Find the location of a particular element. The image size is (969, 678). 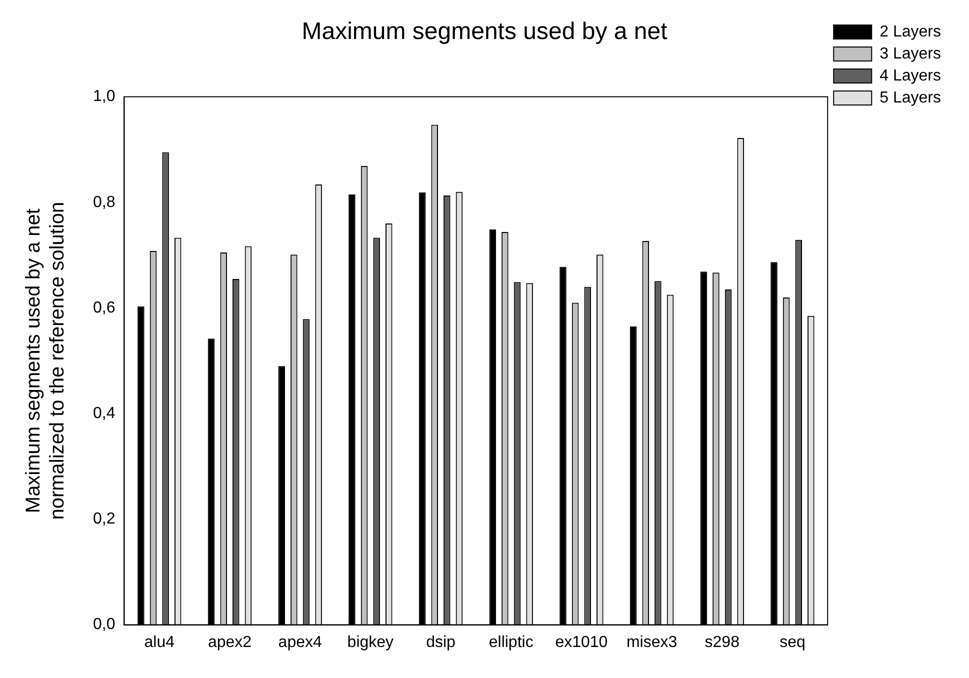

x-tick-label: apex2 is located at coordinates (230, 642).